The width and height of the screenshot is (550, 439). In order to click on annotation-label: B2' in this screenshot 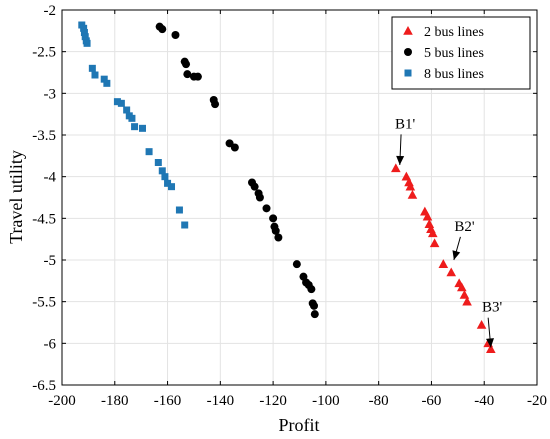, I will do `click(464, 227)`.